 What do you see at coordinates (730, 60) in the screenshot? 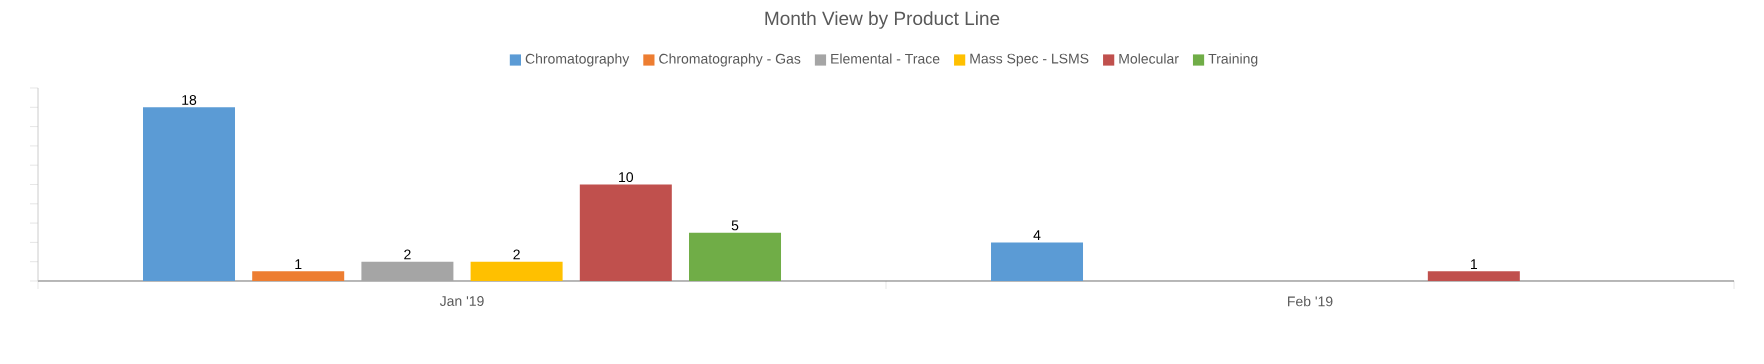
I see `legend-label: Chromatography - Gas` at bounding box center [730, 60].